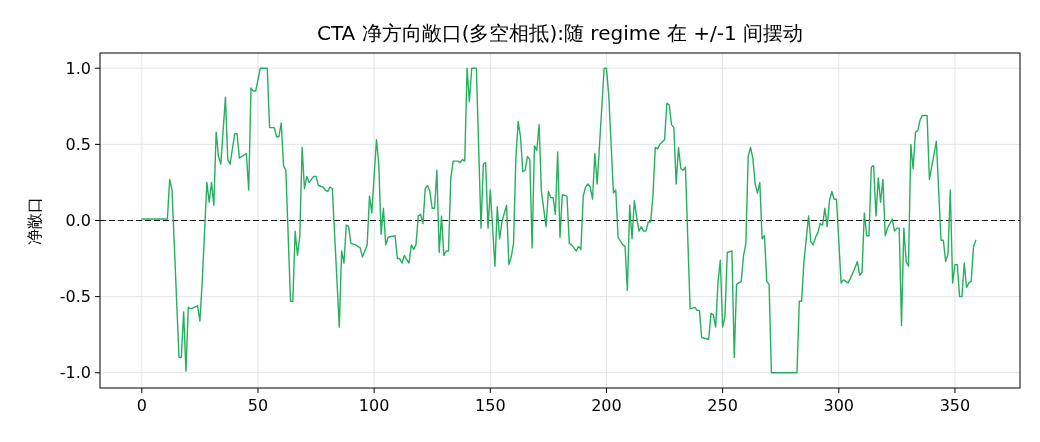 The image size is (1040, 442). What do you see at coordinates (78, 221) in the screenshot?
I see `y-tick-label: 0.0` at bounding box center [78, 221].